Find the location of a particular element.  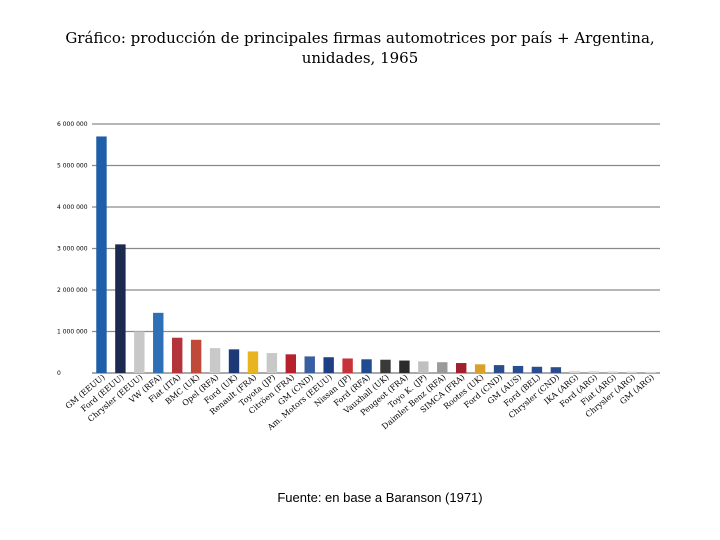

y-tick-label: 1 000 000 is located at coordinates (72, 332).